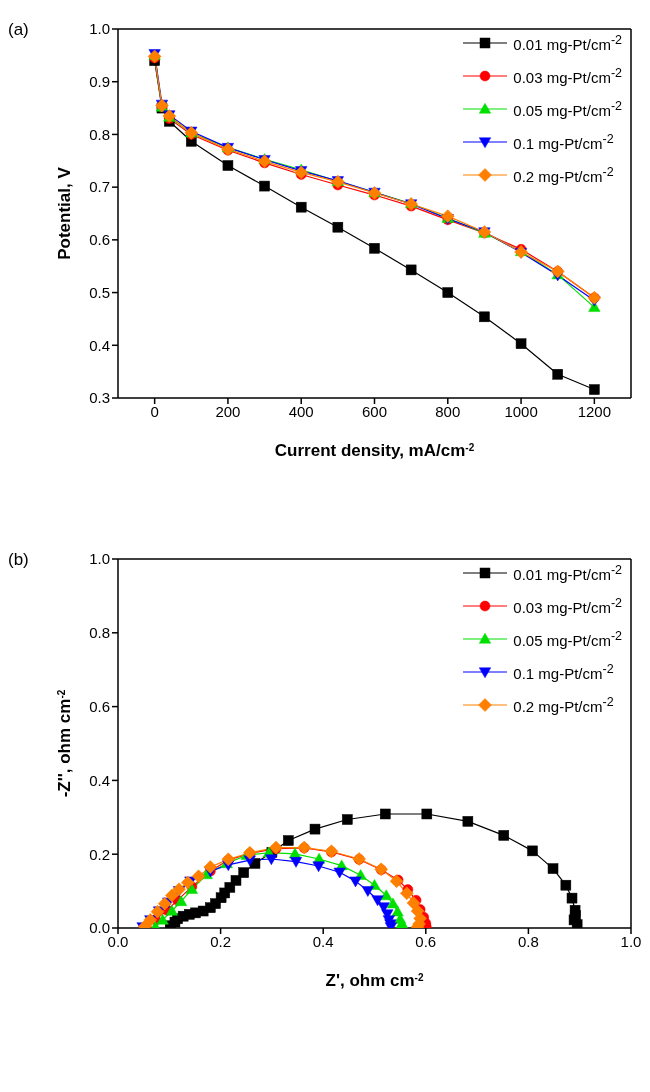  What do you see at coordinates (154, 411) in the screenshot?
I see `x-tick-label: 0` at bounding box center [154, 411].